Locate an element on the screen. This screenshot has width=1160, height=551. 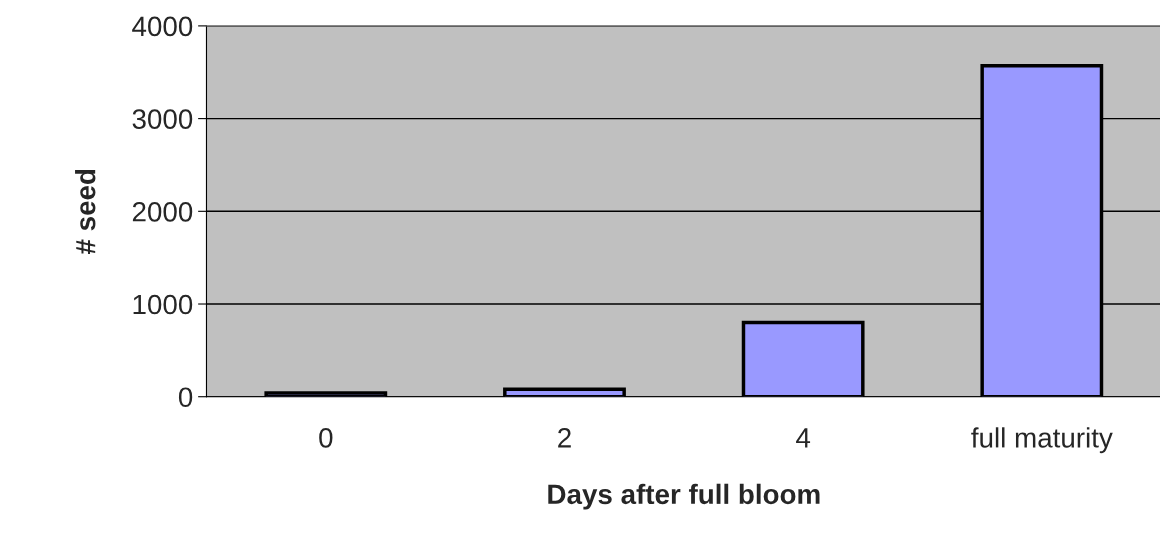
y-tick-label: 1000 is located at coordinates (163, 304).